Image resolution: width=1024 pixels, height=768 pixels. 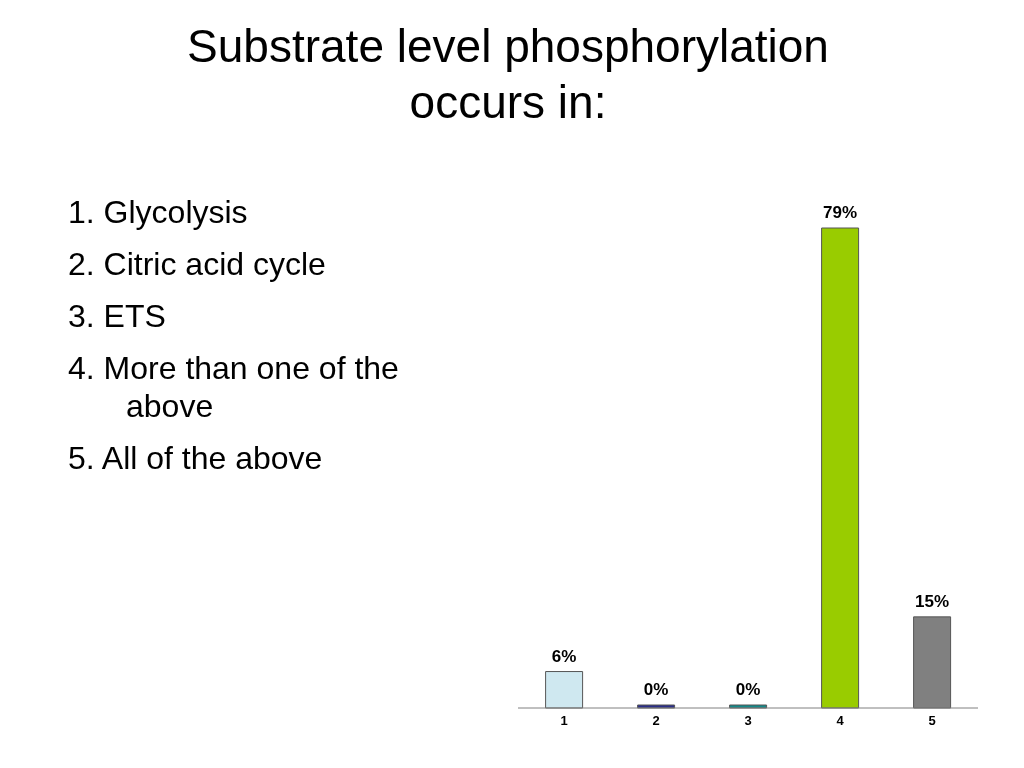 What do you see at coordinates (932, 721) in the screenshot?
I see `x-tick-label: 5` at bounding box center [932, 721].